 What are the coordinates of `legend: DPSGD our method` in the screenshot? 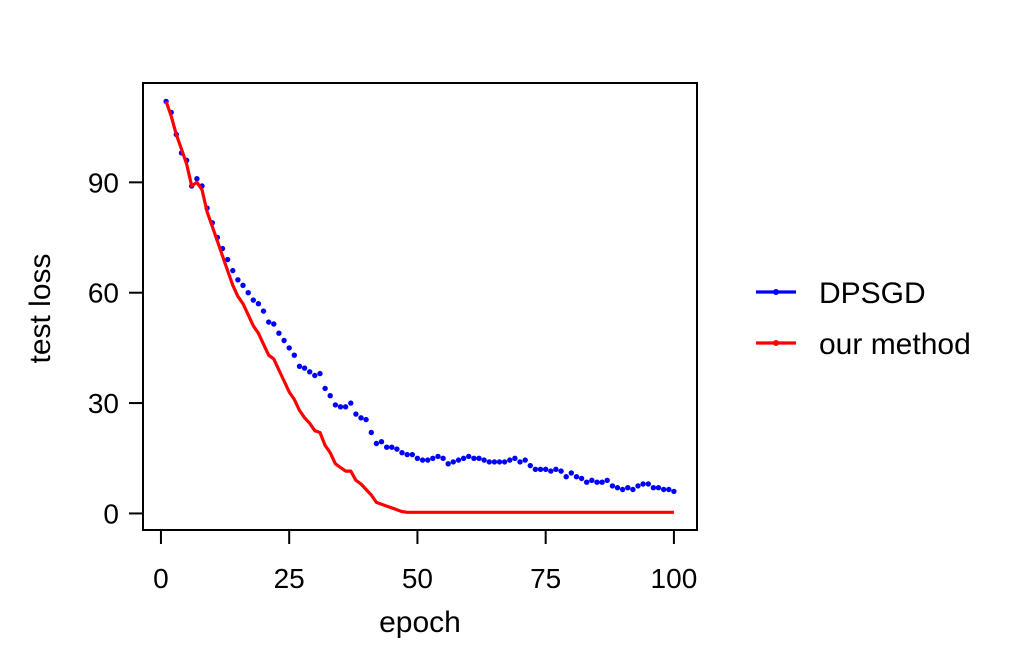 It's located at (863, 319).